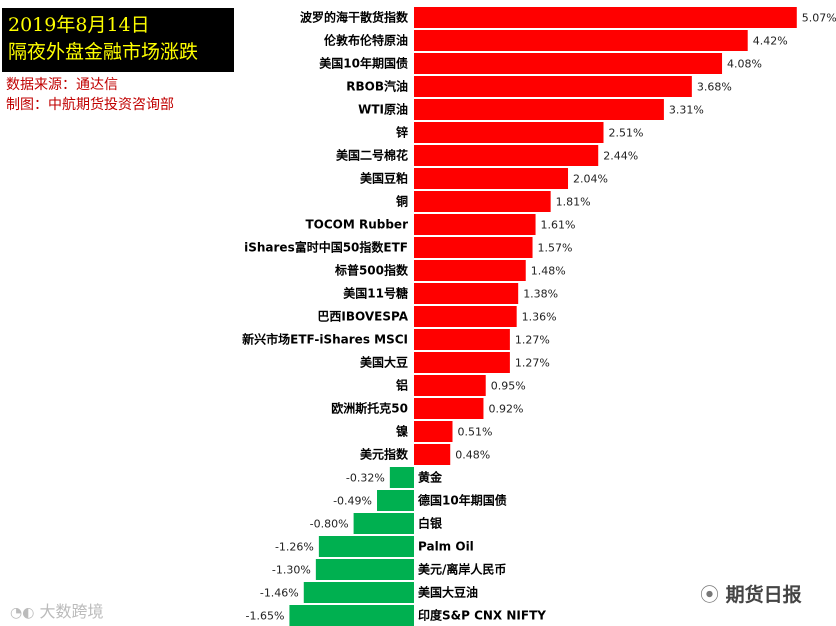 Image resolution: width=836 pixels, height=626 pixels. Describe the element at coordinates (279, 593) in the screenshot. I see `data-label: -1.46%` at that location.